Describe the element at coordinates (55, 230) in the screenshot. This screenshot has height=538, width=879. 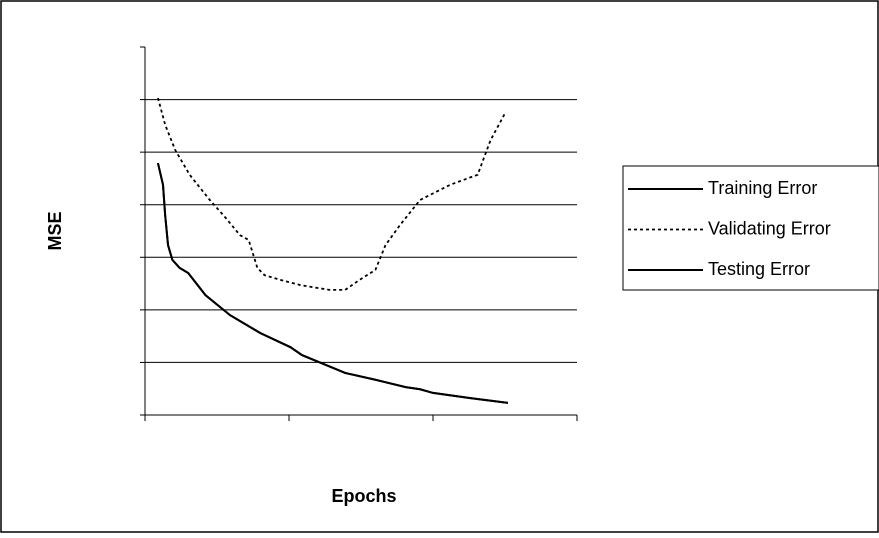
I see `y-axis-label: MSE` at that location.